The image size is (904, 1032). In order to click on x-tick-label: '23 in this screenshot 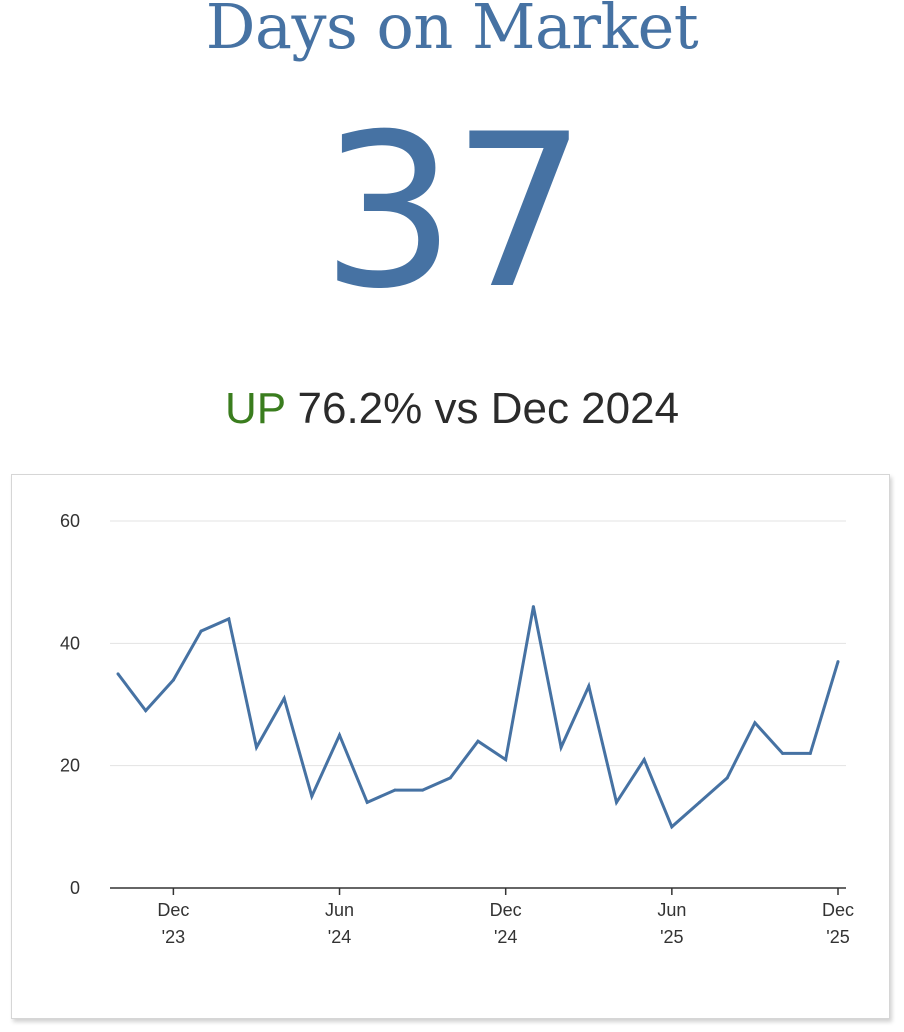, I will do `click(173, 937)`.